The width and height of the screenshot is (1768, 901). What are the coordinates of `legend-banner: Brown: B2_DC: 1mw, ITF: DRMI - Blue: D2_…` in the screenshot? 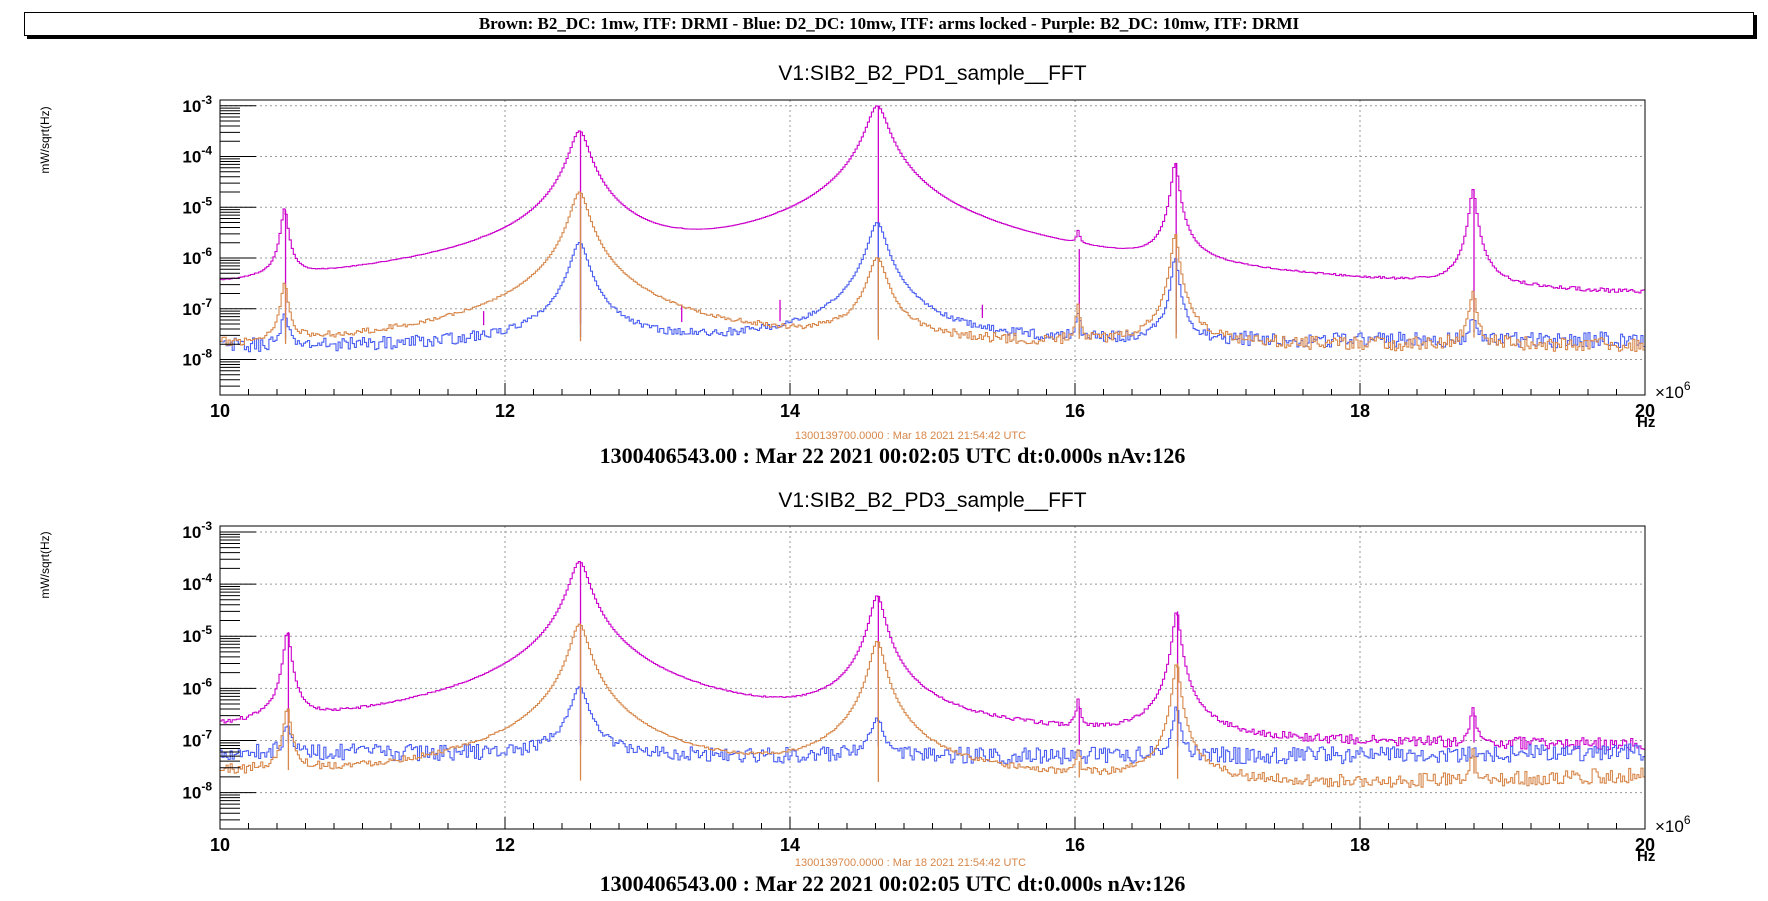 It's located at (889, 24).